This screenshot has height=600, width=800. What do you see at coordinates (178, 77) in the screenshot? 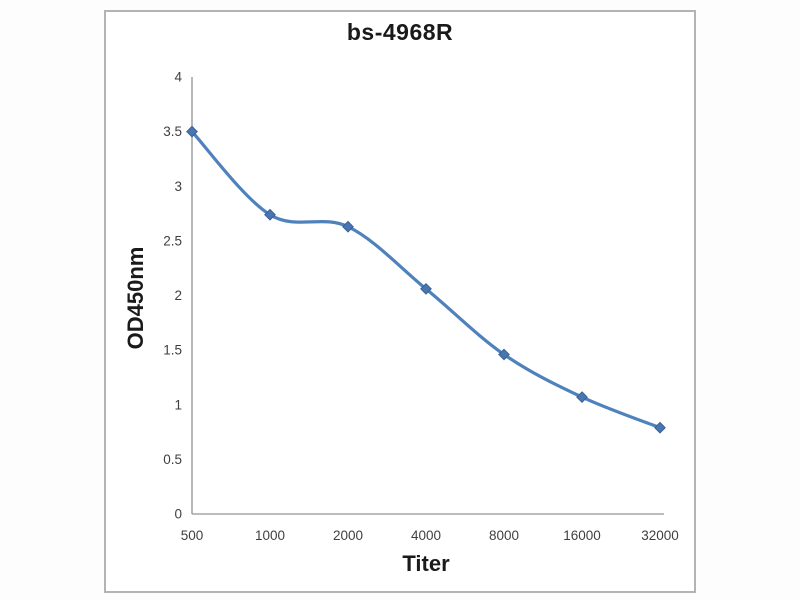
I see `y-tick-label: 4` at bounding box center [178, 77].